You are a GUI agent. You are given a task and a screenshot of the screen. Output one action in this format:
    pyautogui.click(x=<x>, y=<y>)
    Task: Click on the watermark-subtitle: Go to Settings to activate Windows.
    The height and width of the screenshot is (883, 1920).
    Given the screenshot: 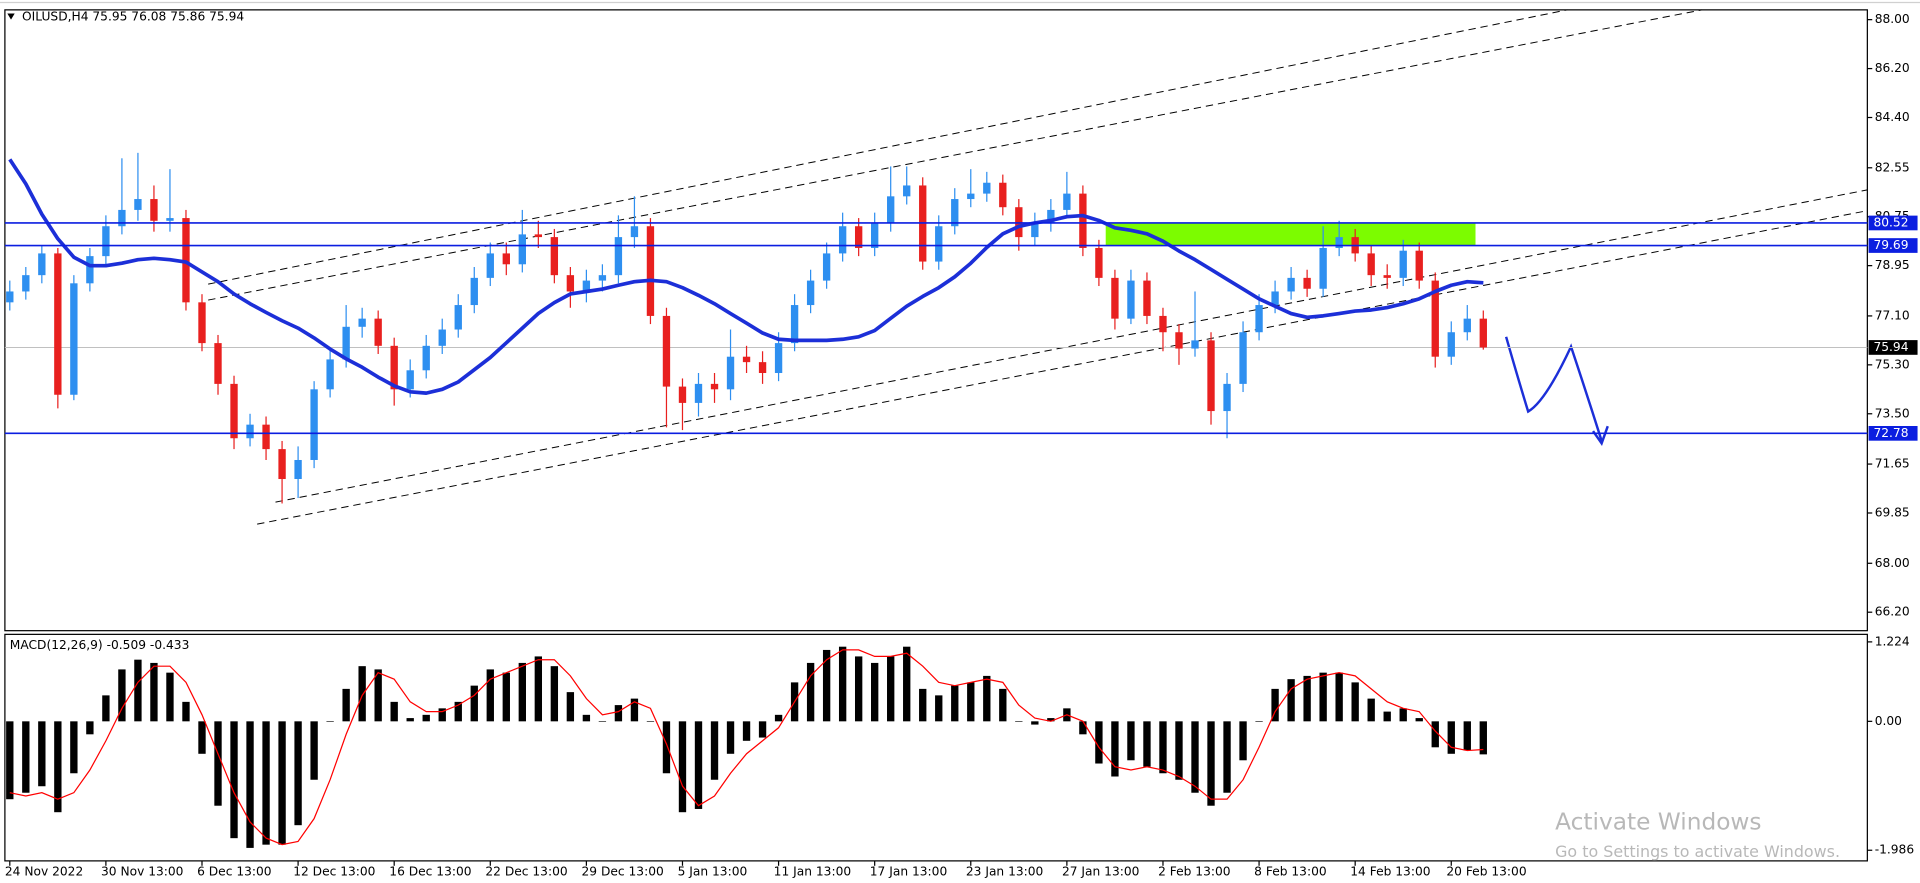 What is the action you would take?
    pyautogui.click(x=1697, y=851)
    